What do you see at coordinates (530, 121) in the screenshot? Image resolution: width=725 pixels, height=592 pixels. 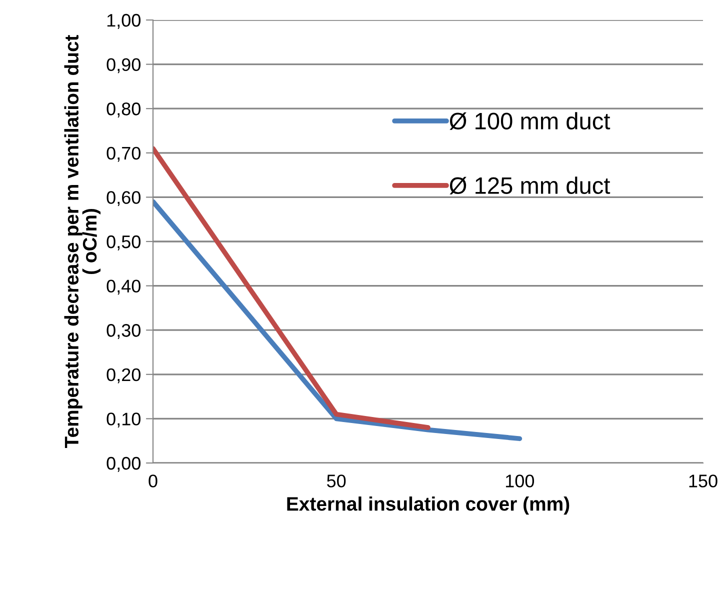 I see `legend-label: Ø 100 mm duct` at bounding box center [530, 121].